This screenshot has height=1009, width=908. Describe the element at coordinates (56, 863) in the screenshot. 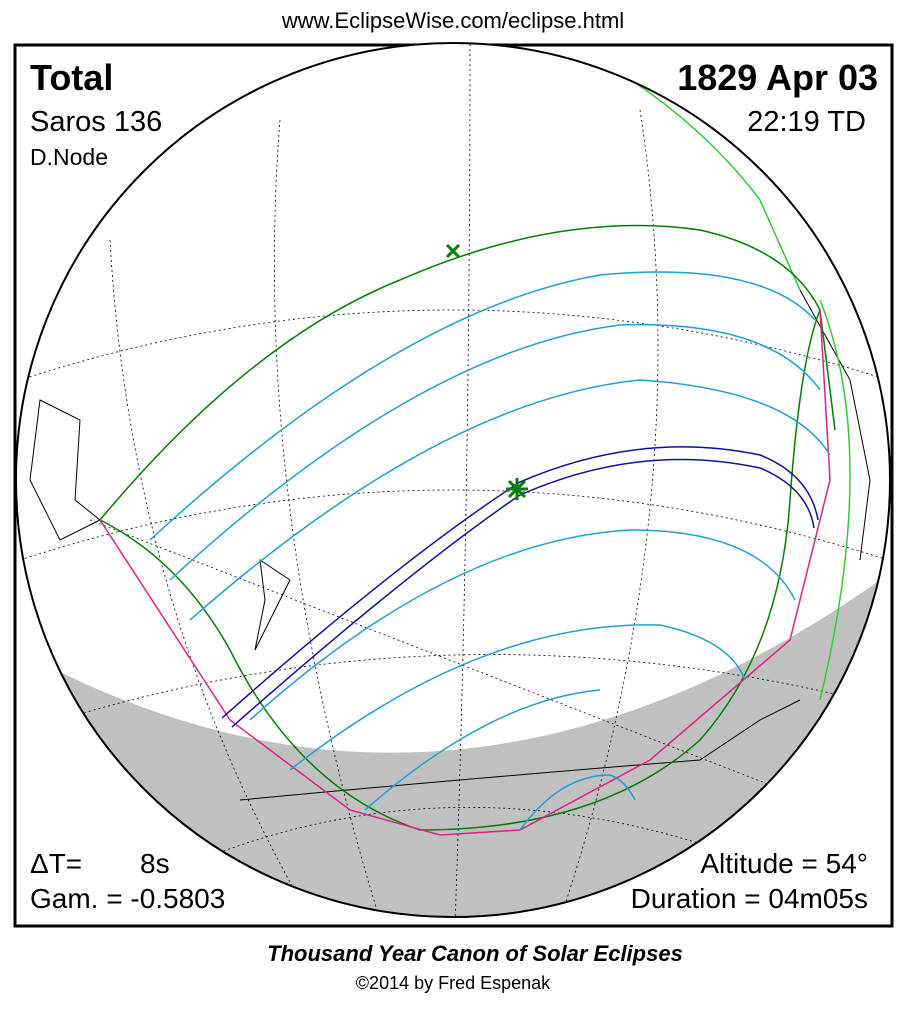

I see `delta-t-label: ΔT=` at that location.